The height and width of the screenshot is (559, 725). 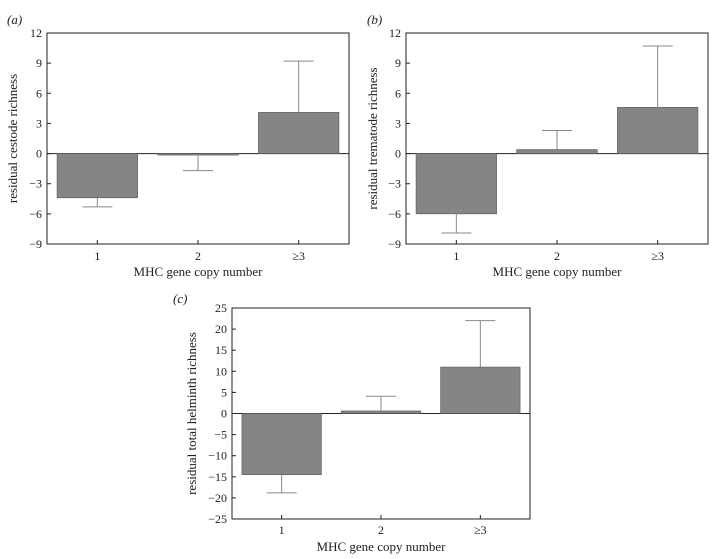 I want to click on y-ticks: −25 −20 −15 −10 −5 0 5 10 15 20 25, so click(x=222, y=413).